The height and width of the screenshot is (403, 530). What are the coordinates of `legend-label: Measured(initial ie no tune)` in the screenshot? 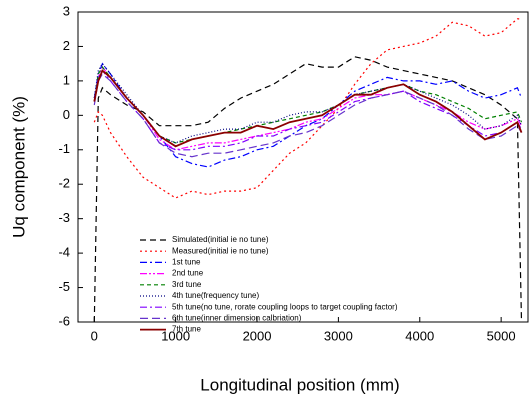 It's located at (220, 250).